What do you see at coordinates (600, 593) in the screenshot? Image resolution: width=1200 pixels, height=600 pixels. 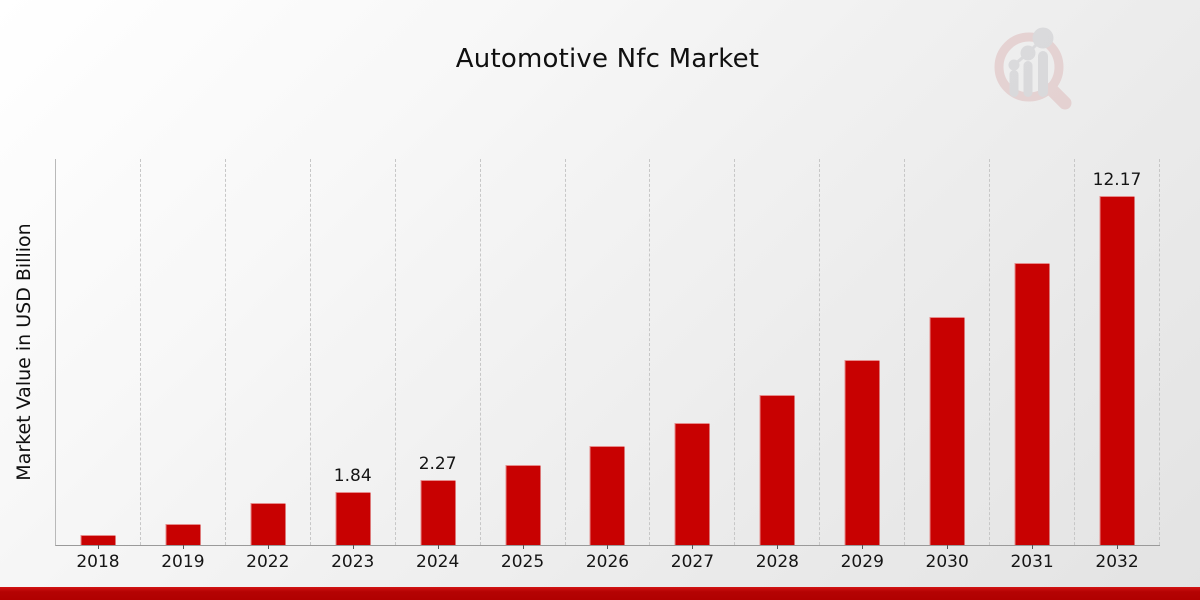 I see `bottom-accent-bar` at bounding box center [600, 593].